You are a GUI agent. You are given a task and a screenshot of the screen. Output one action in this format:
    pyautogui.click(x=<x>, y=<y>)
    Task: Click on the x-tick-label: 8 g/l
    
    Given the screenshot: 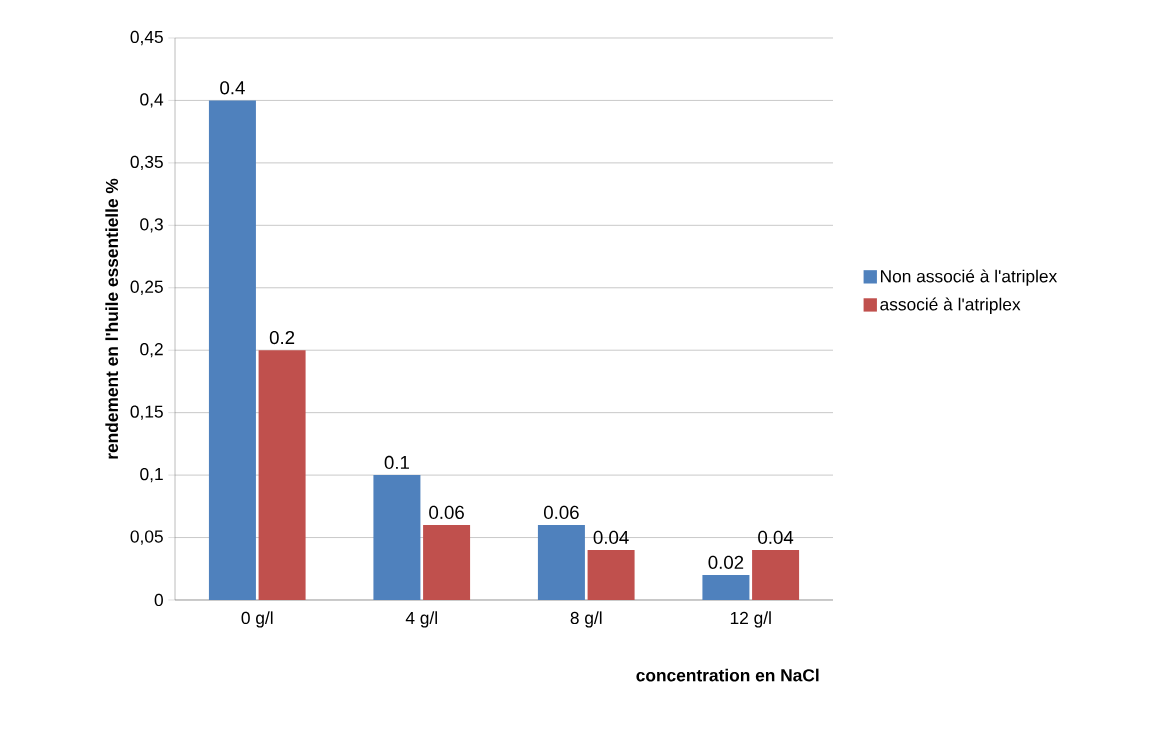 What is the action you would take?
    pyautogui.click(x=586, y=619)
    